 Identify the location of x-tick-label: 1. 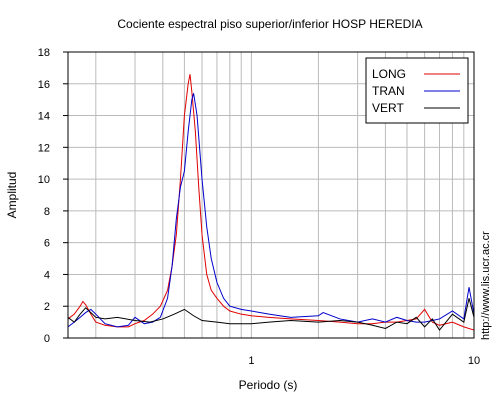
(251, 361).